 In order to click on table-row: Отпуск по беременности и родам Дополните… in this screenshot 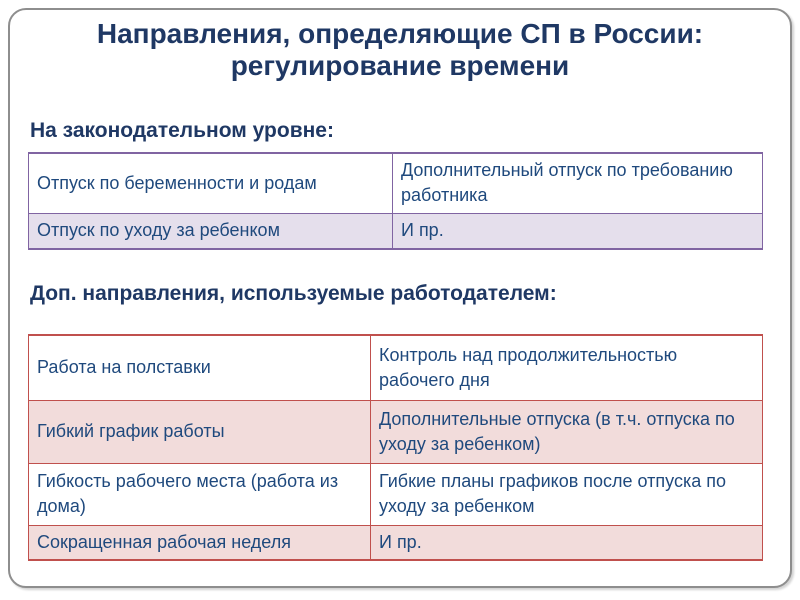, I will do `click(395, 183)`.